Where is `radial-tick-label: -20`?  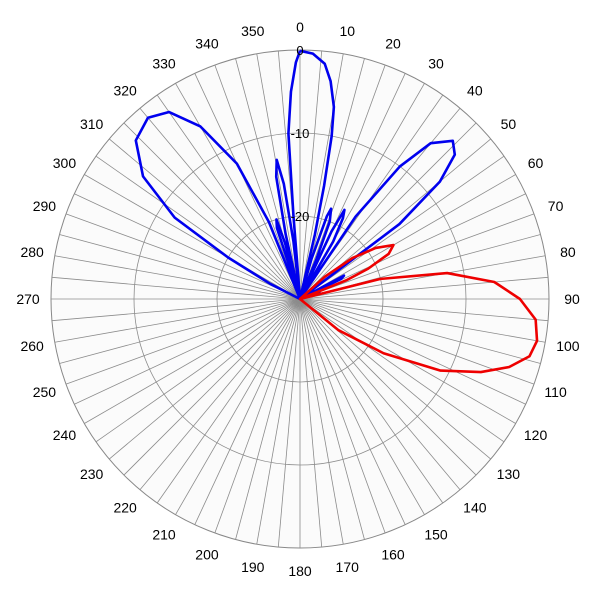 radial-tick-label: -20 is located at coordinates (300, 216).